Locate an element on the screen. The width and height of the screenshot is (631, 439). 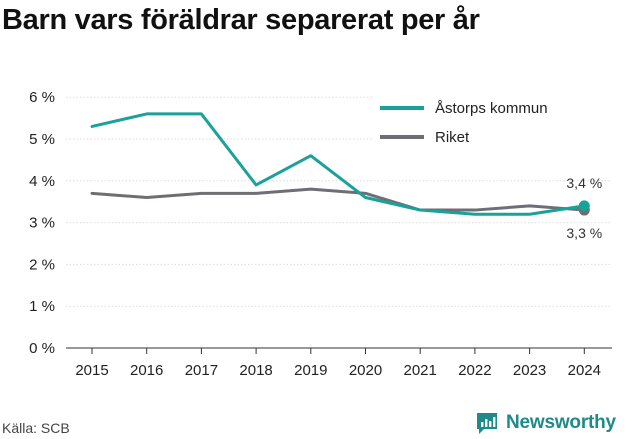
x-tick-label: 2019 is located at coordinates (310, 370).